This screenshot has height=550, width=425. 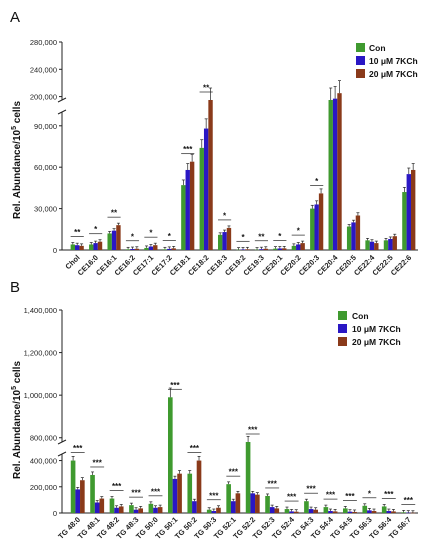 I want to click on y-tick-label: 1,400,000, so click(x=40, y=310).